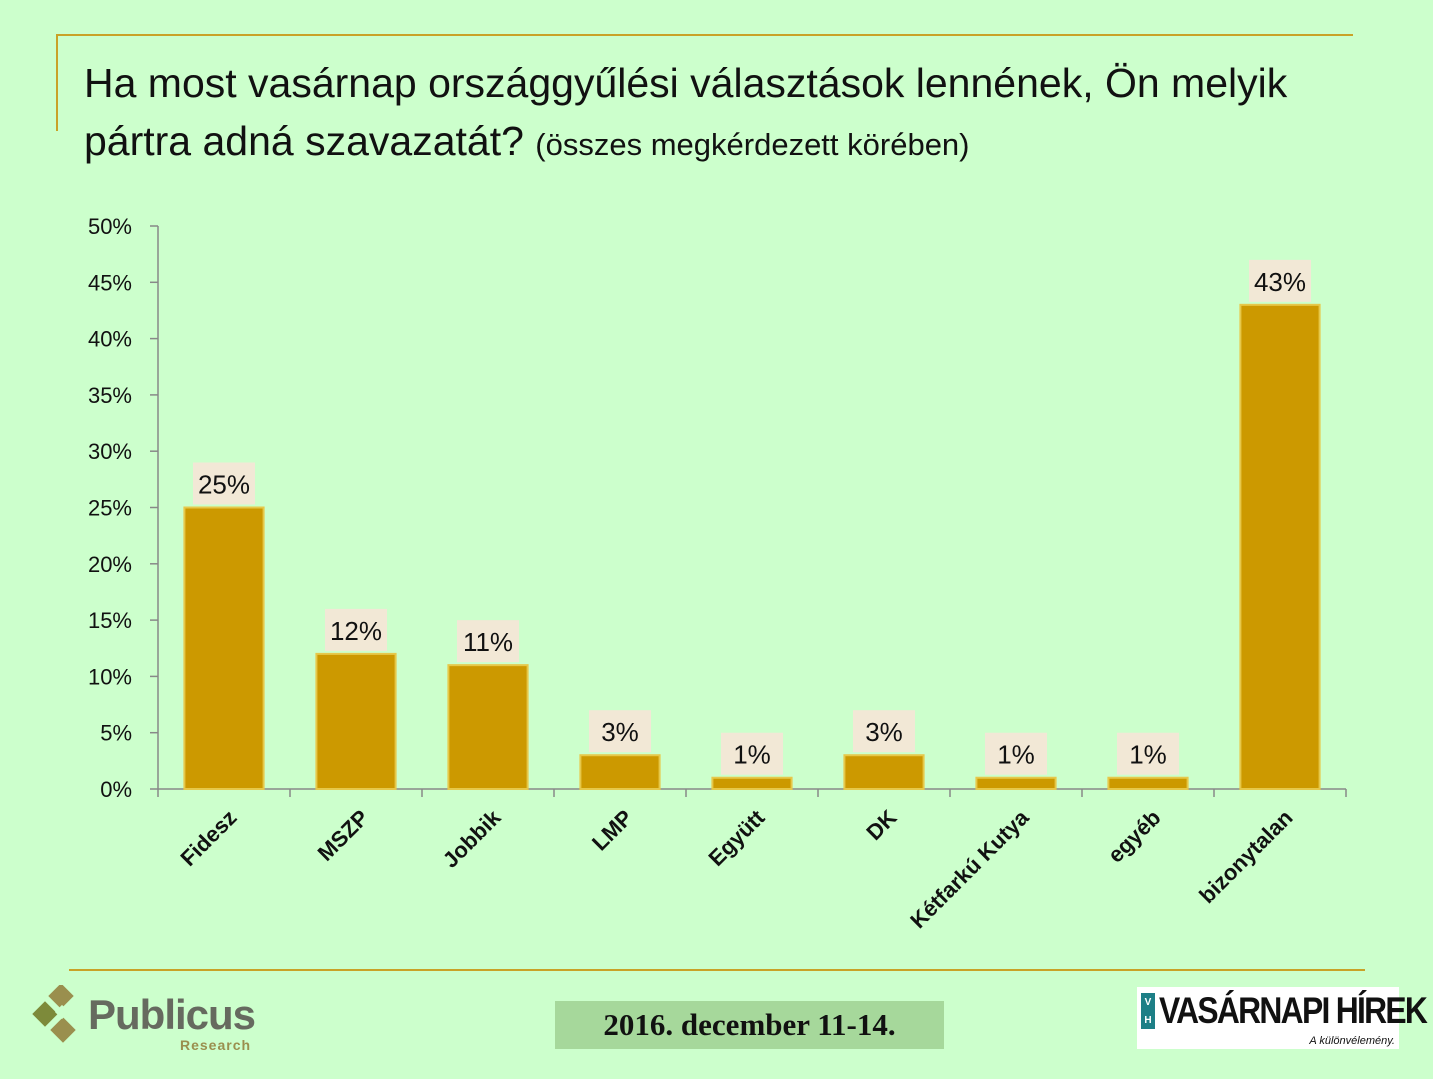 The width and height of the screenshot is (1433, 1079). I want to click on y-tick-label: 10%, so click(110, 676).